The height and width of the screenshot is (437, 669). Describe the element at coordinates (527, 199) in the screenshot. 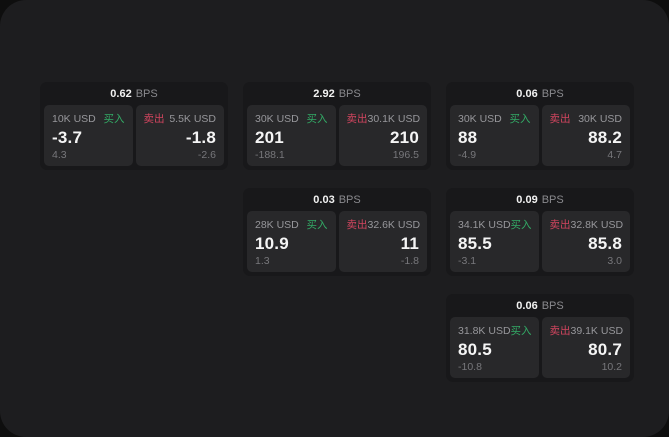

I see `bps-value: 0.09` at that location.